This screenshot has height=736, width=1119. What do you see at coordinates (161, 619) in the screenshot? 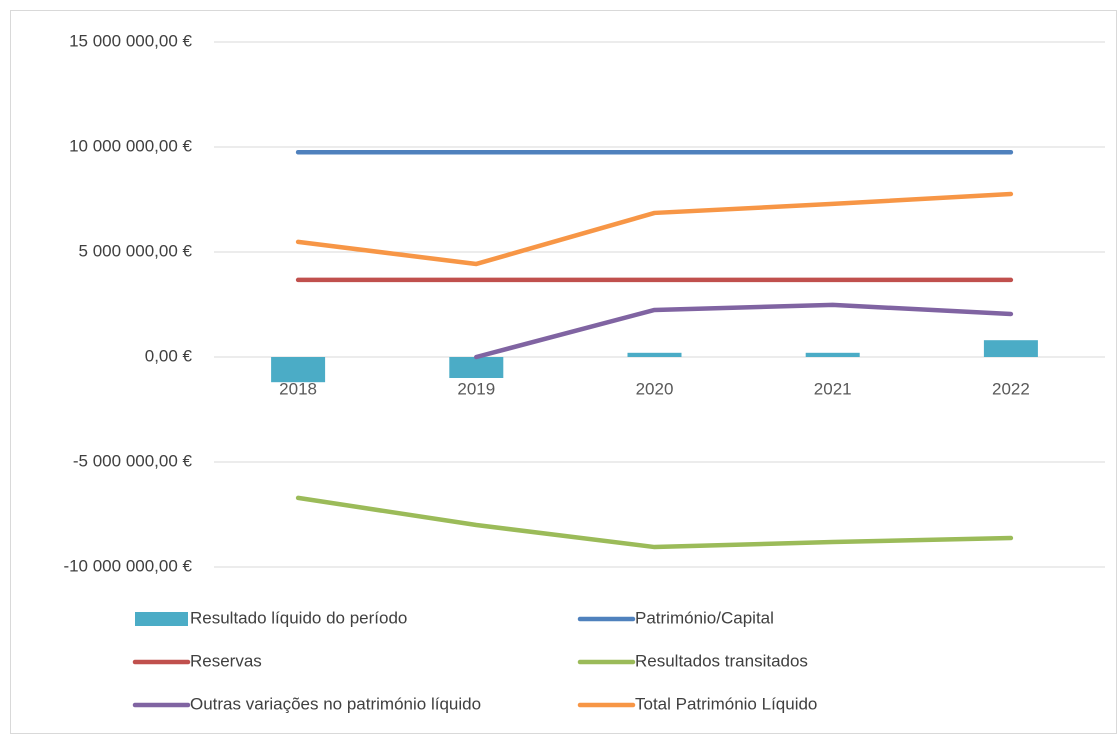
I see `legend-swatch` at bounding box center [161, 619].